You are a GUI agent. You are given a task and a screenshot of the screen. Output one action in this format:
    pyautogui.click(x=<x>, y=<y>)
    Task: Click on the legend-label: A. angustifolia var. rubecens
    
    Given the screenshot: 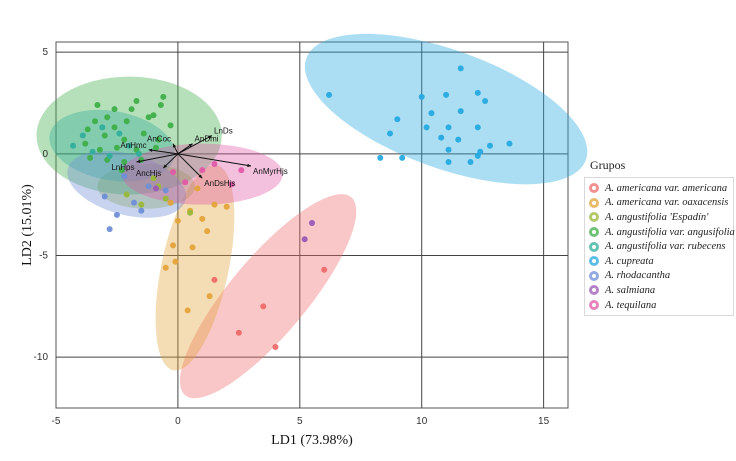 What is the action you would take?
    pyautogui.click(x=665, y=247)
    